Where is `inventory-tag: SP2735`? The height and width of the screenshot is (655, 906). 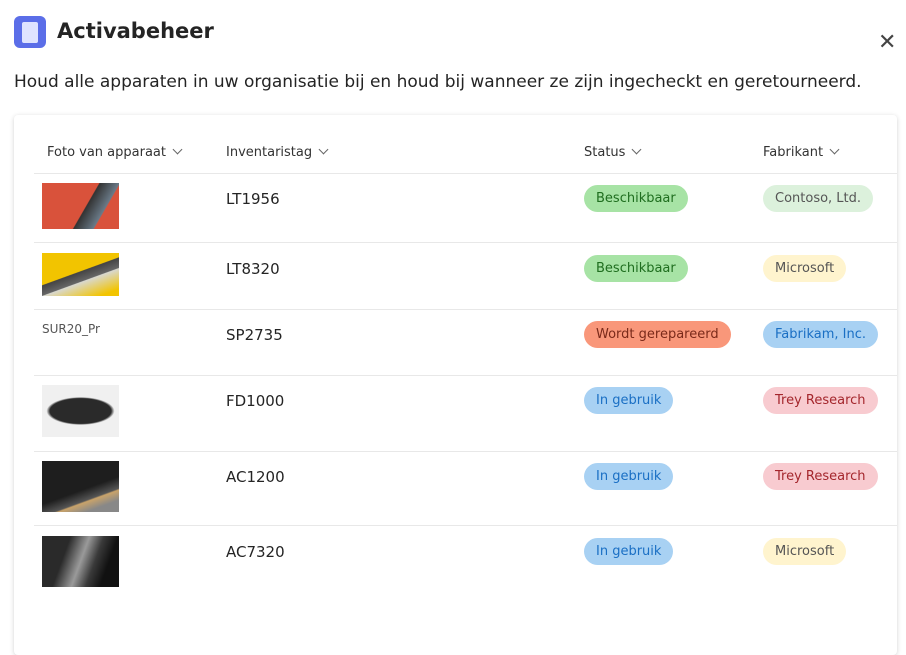
inventory-tag: SP2735 is located at coordinates (254, 335).